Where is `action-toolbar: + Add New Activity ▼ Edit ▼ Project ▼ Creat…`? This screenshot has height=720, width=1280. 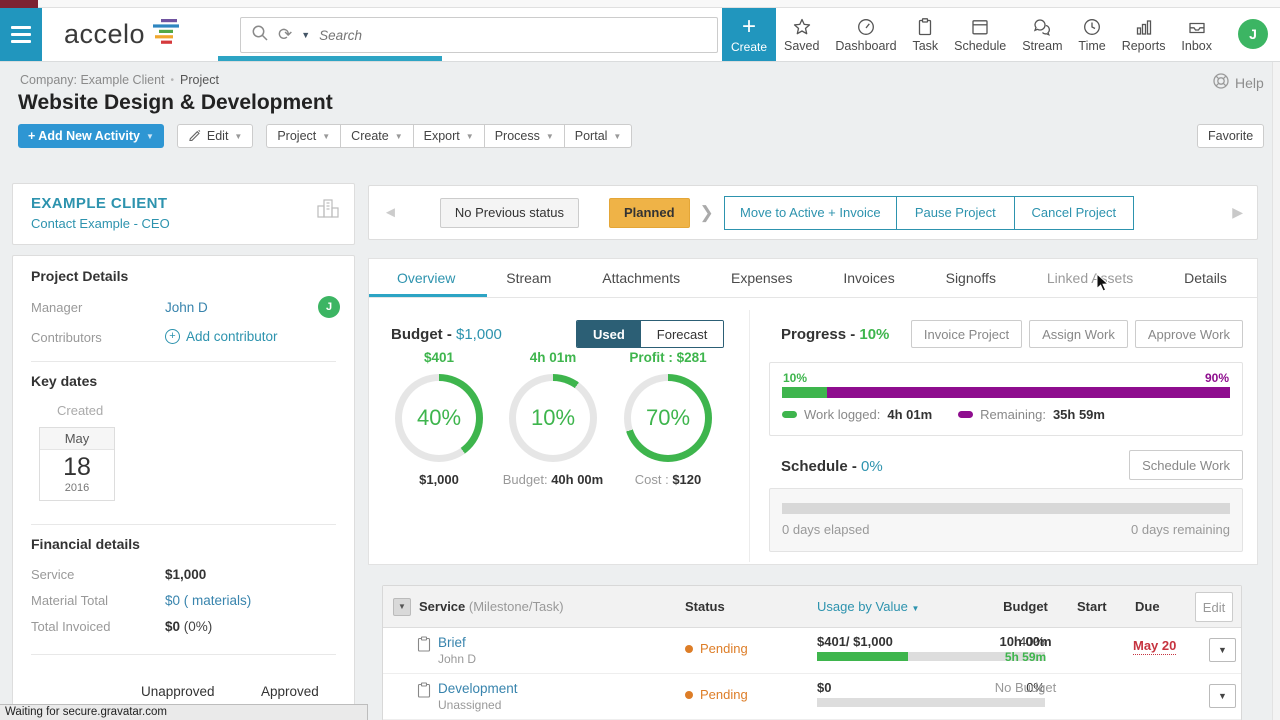 action-toolbar: + Add New Activity ▼ Edit ▼ Project ▼ Creat… is located at coordinates (325, 136).